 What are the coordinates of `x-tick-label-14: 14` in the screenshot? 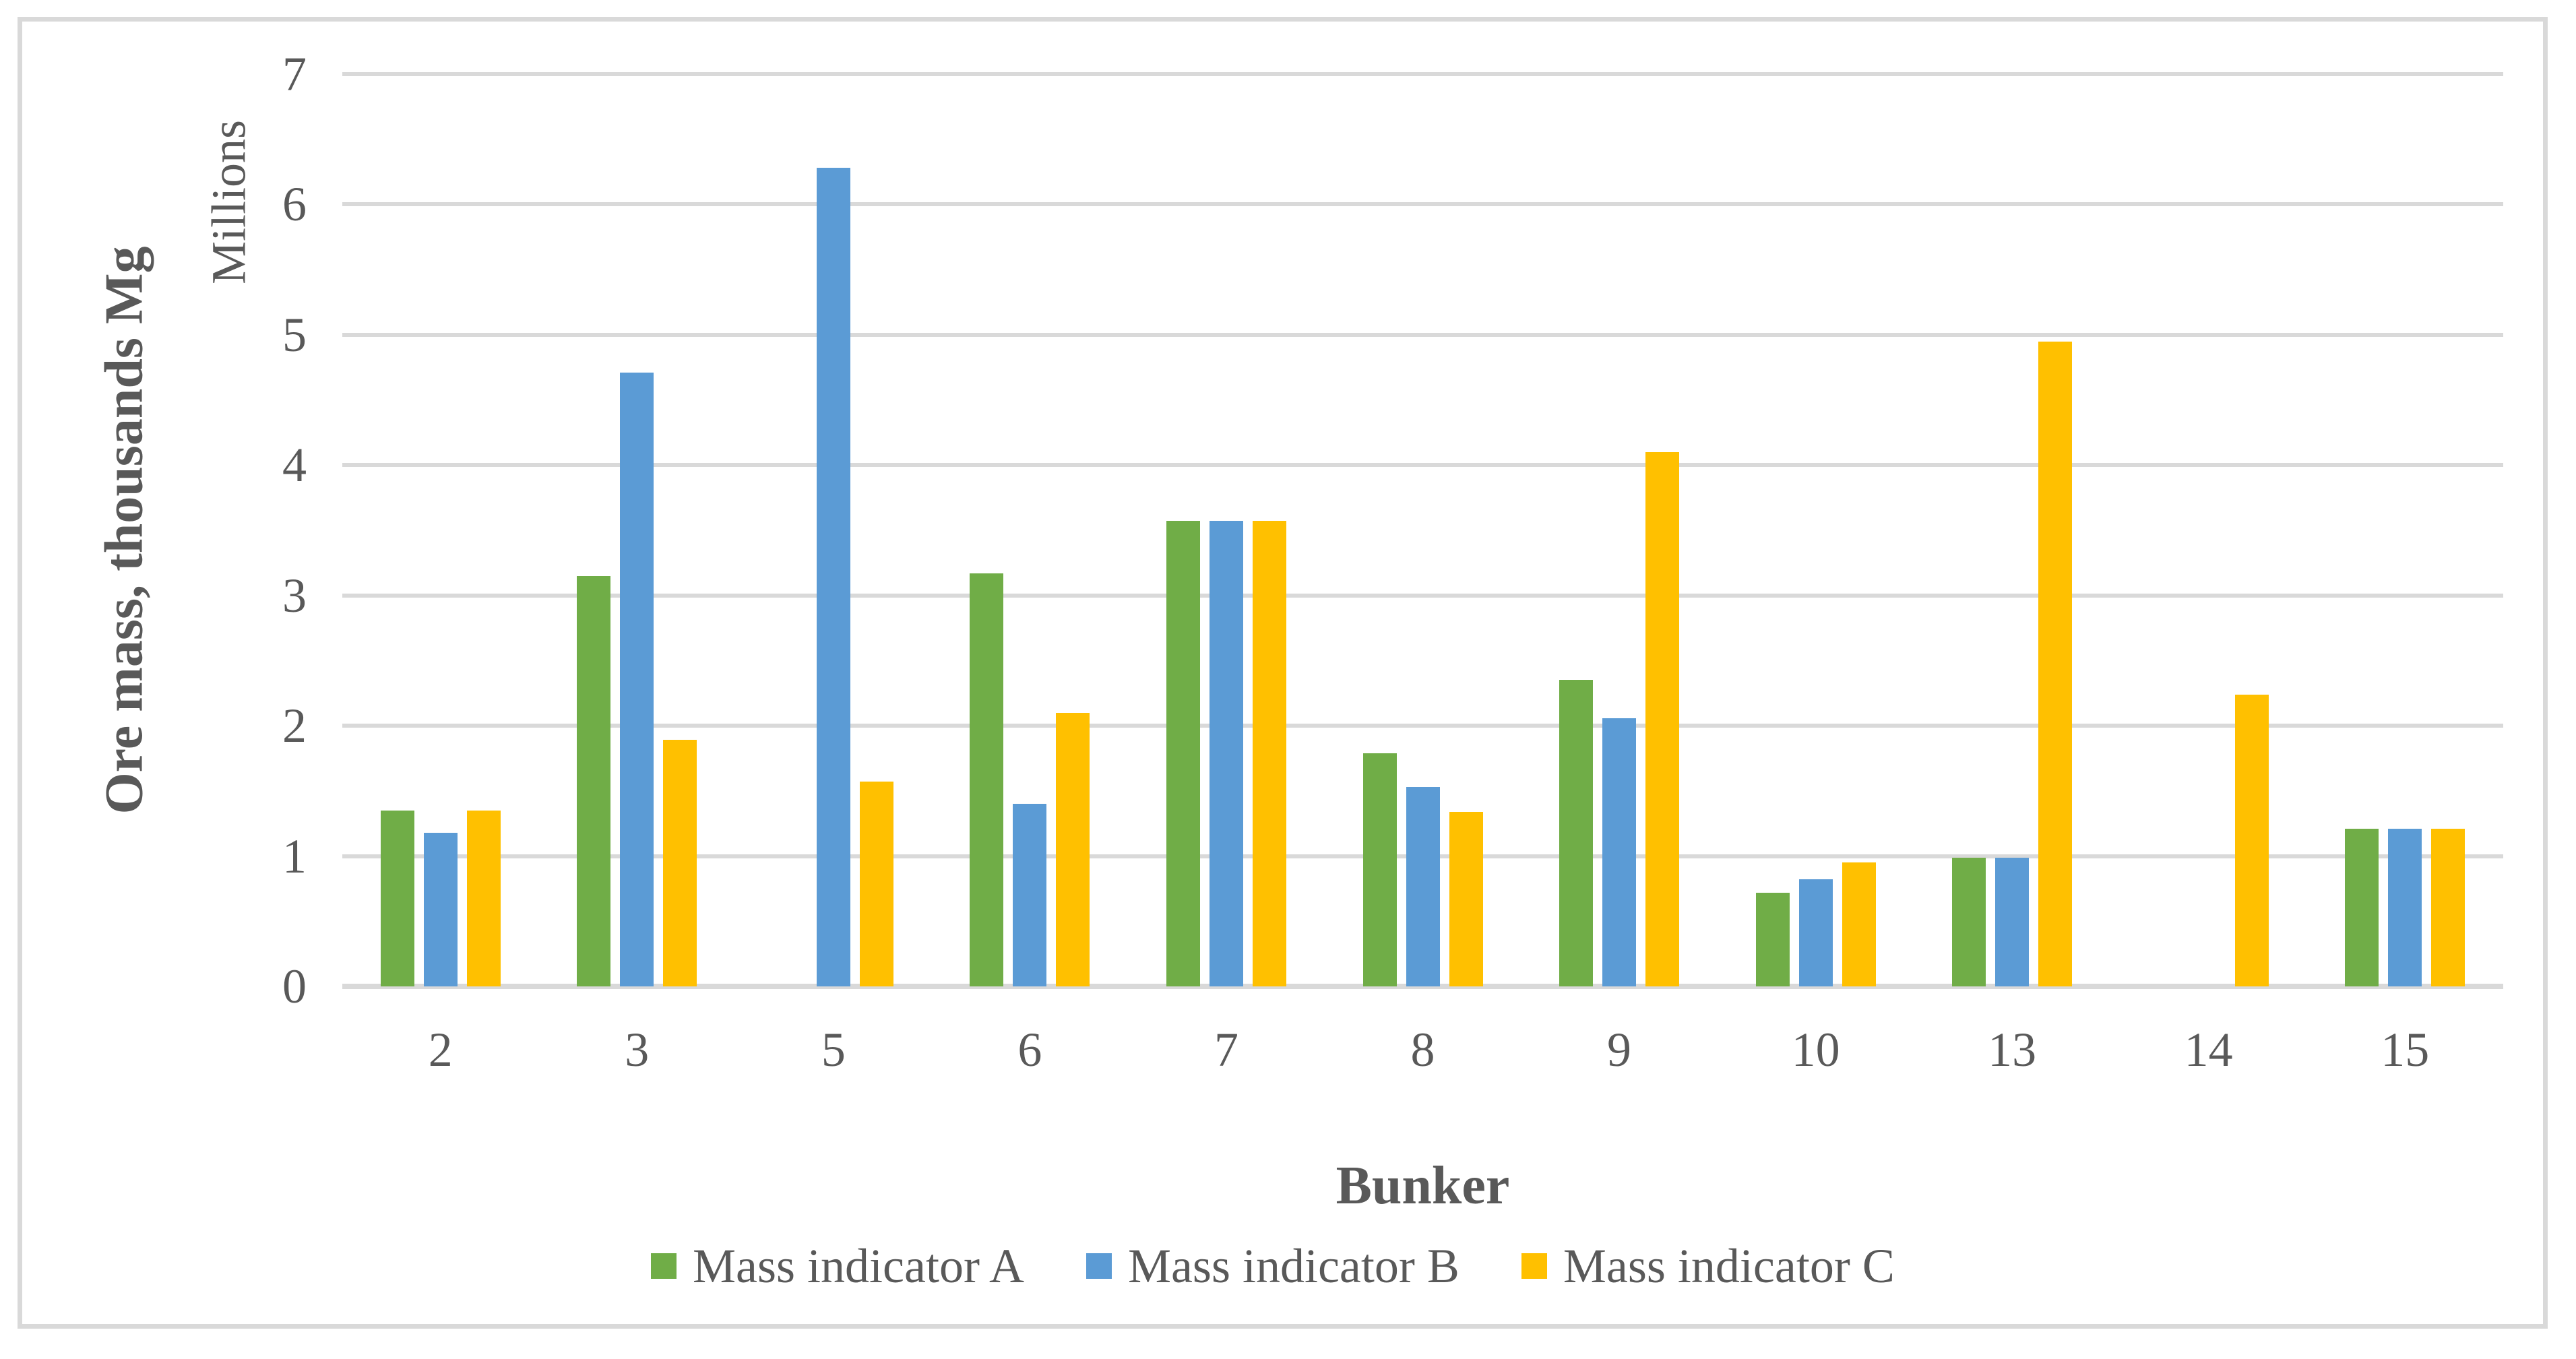 It's located at (2208, 1050).